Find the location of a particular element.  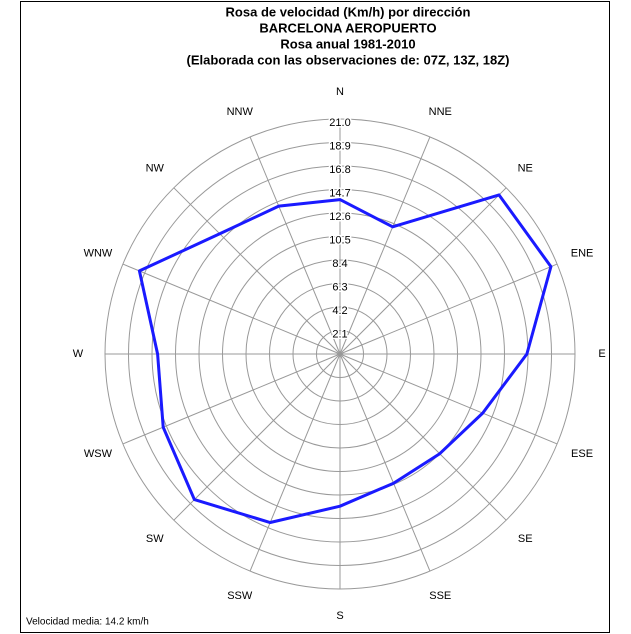

direction-label: WNW is located at coordinates (98, 254).